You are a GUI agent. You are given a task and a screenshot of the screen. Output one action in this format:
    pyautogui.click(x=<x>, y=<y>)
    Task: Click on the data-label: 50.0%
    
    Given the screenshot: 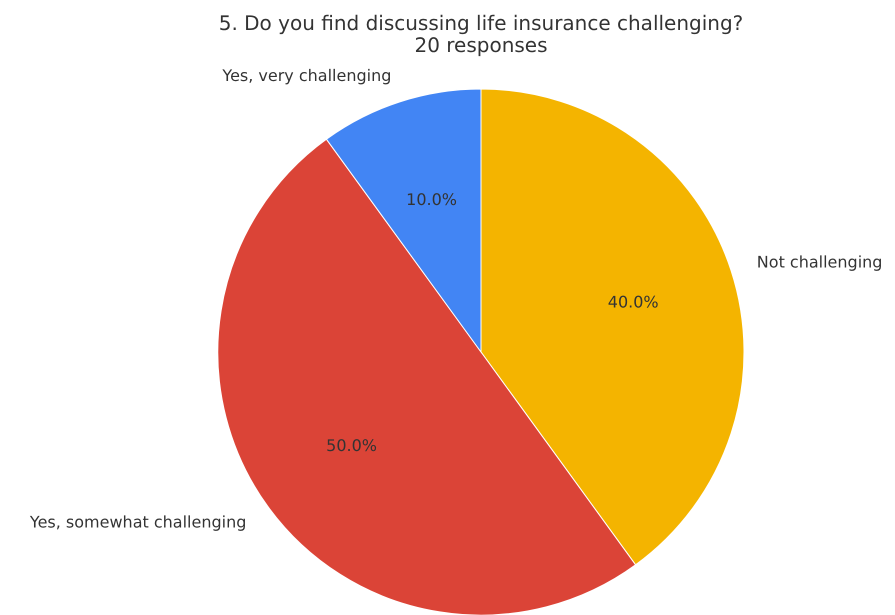 What is the action you would take?
    pyautogui.click(x=351, y=446)
    